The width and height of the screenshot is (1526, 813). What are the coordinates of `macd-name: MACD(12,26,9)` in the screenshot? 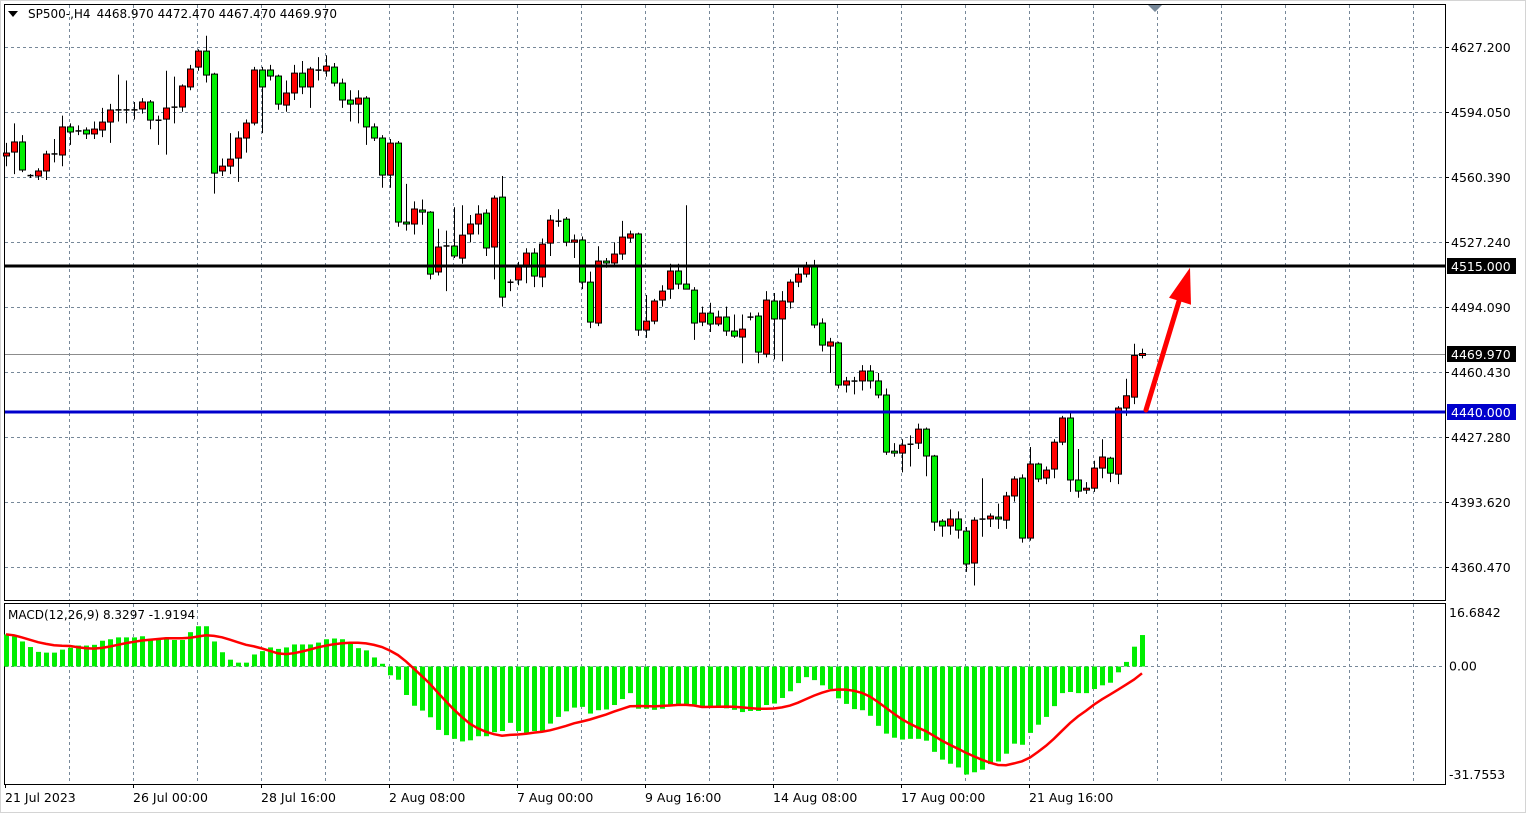 It's located at (54, 615).